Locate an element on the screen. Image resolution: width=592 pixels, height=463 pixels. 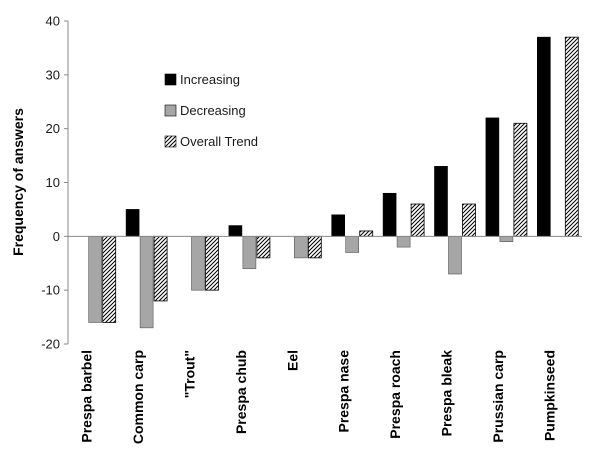
legend-label: Increasing is located at coordinates (210, 79).